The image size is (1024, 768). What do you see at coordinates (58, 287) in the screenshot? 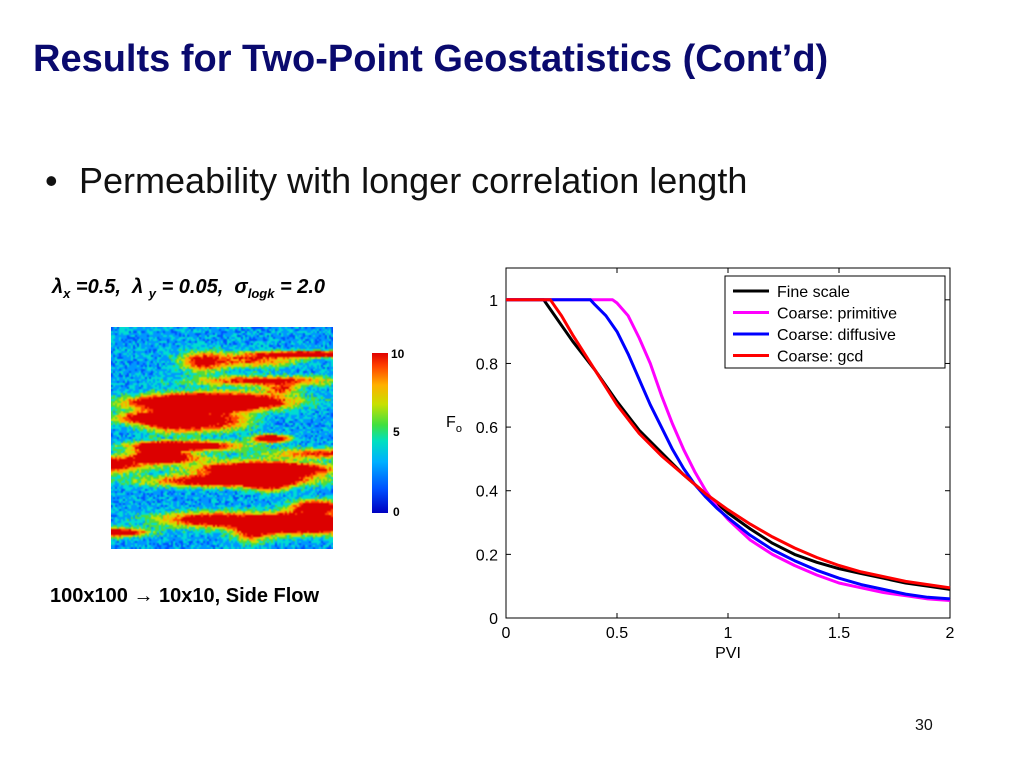
I see `lambda-x-symbol: λ` at bounding box center [58, 287].